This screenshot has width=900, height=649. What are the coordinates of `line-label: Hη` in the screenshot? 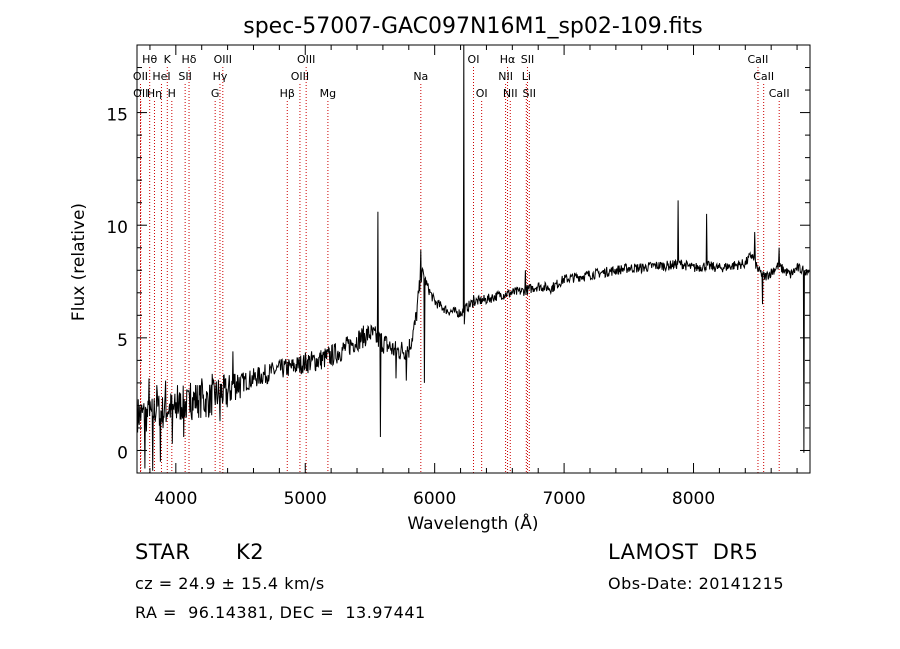 It's located at (154, 93).